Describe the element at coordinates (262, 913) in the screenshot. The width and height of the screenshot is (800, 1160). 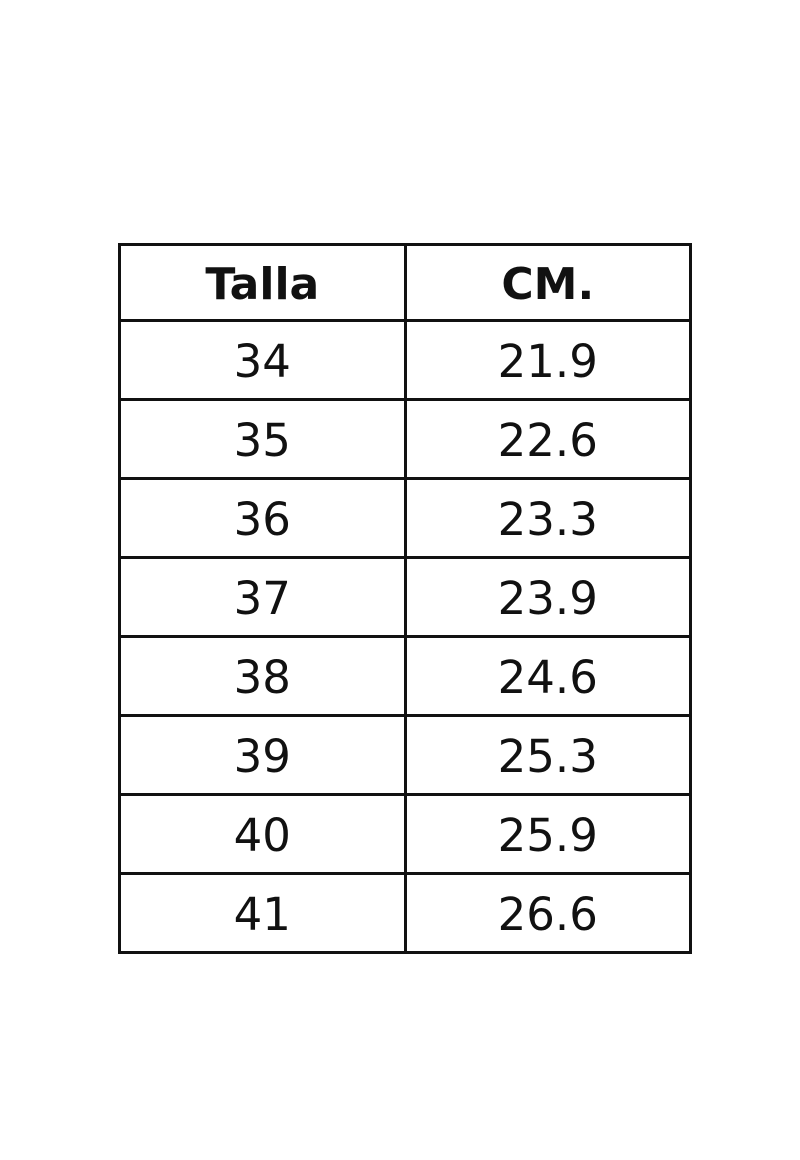
I see `size-cell: 41` at that location.